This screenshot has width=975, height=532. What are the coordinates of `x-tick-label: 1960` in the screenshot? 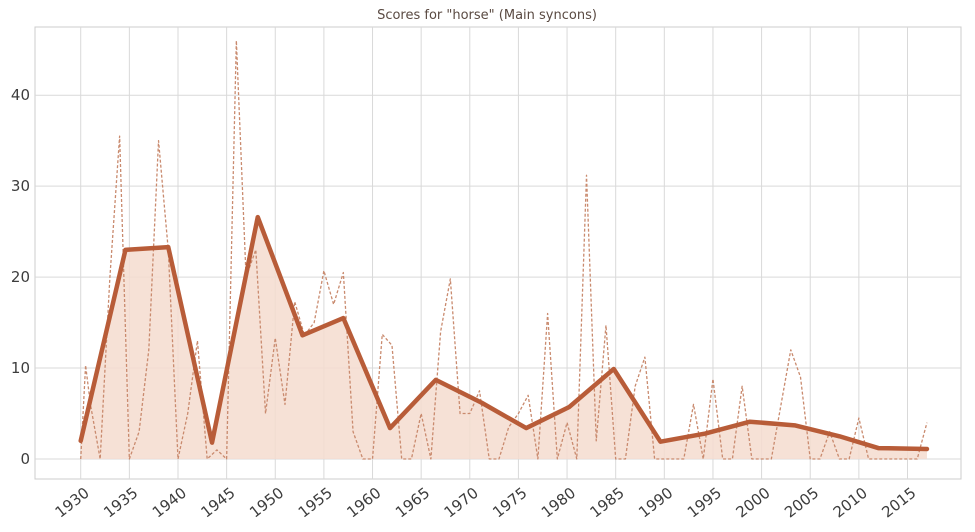 It's located at (363, 503).